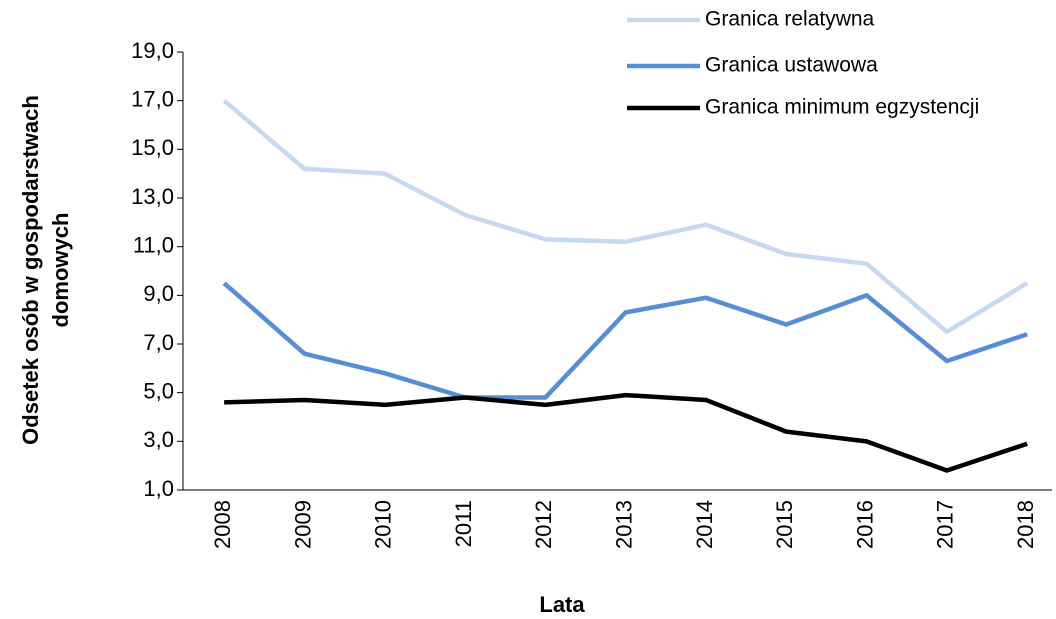  I want to click on y-tick-label: 19,0, so click(152, 50).